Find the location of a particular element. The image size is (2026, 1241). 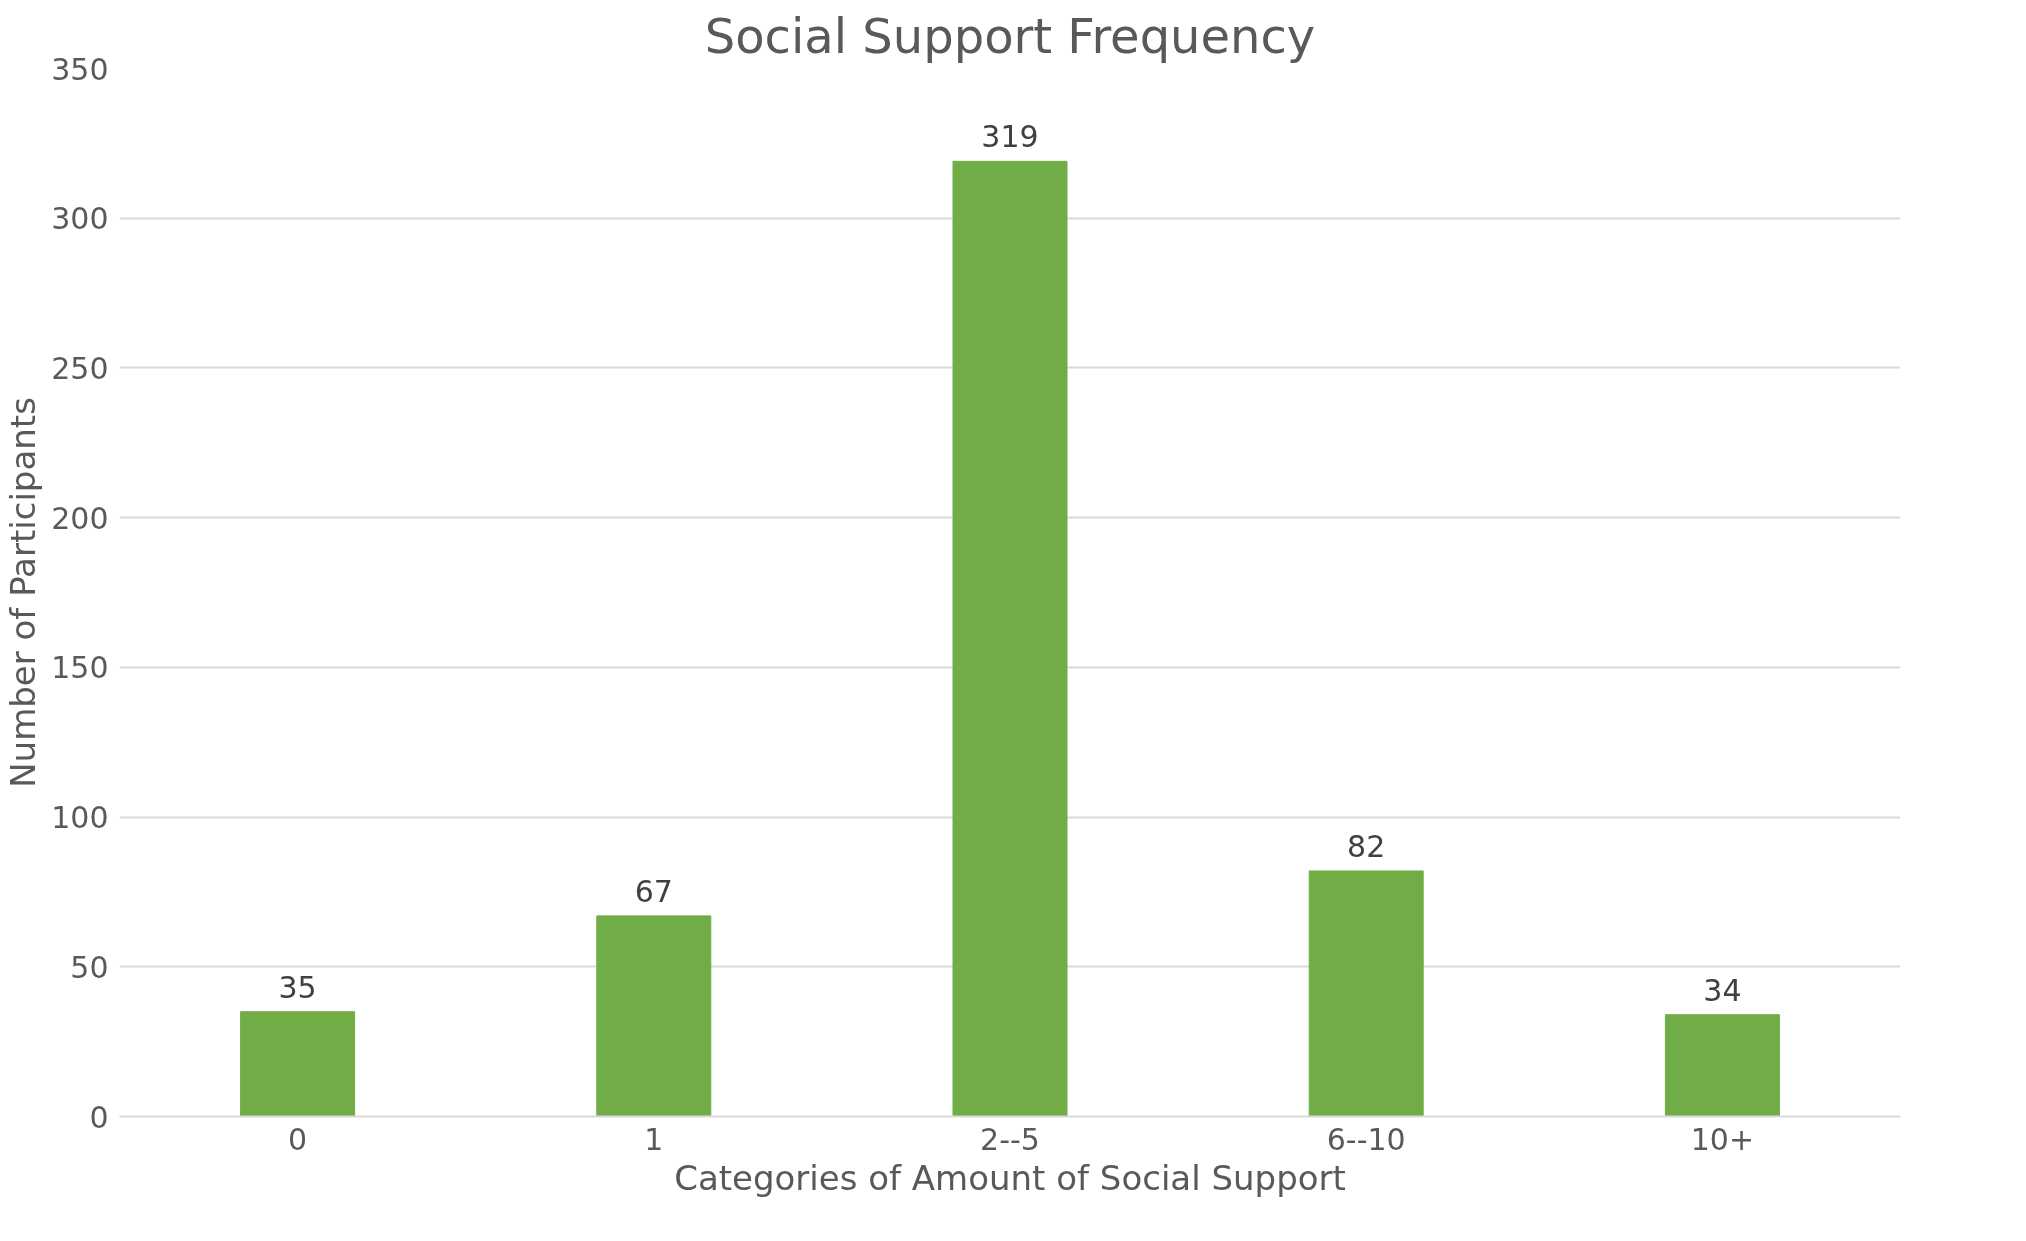

y-axis-title: Number of Participants is located at coordinates (23, 592).